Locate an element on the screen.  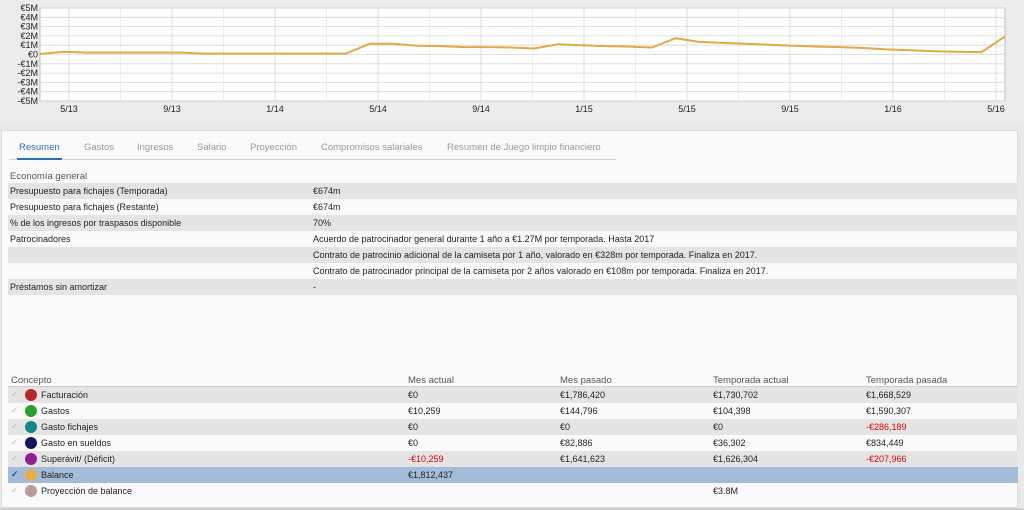
table-row: ✓ Gasto fichajes €0 €0 €0 -€286,189 is located at coordinates (513, 427).